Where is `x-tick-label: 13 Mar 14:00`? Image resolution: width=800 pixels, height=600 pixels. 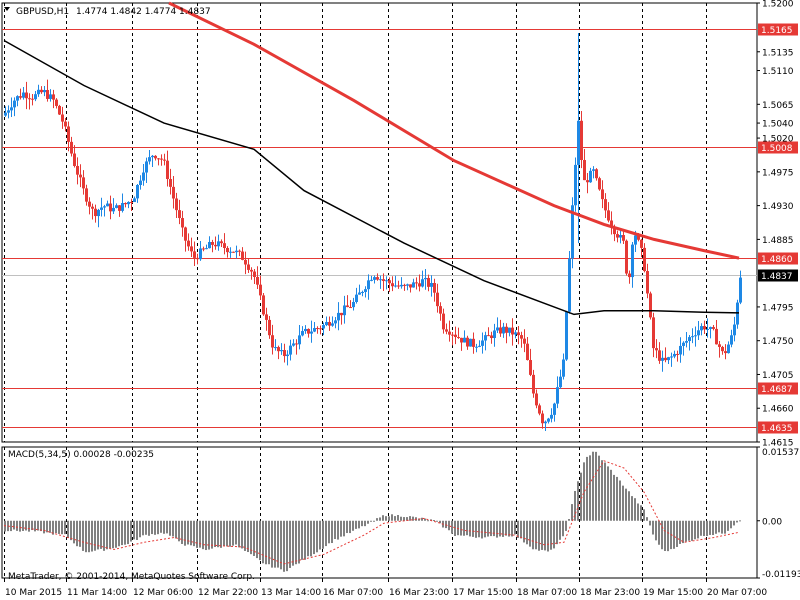 x-tick-label: 13 Mar 14:00 is located at coordinates (291, 593).